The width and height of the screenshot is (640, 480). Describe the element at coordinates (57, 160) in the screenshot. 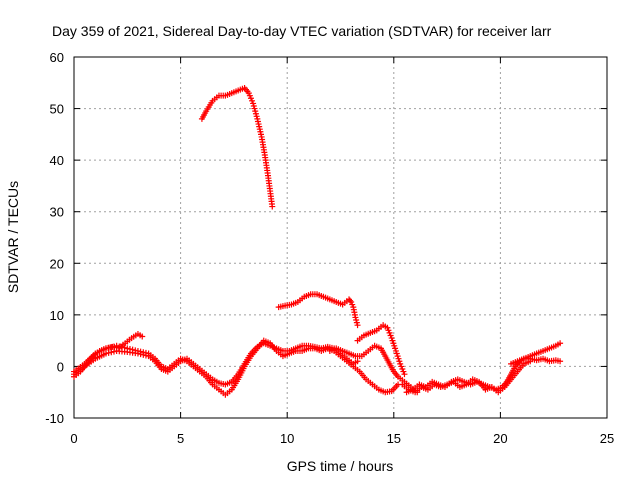

I see `y-tick-label: 40` at that location.